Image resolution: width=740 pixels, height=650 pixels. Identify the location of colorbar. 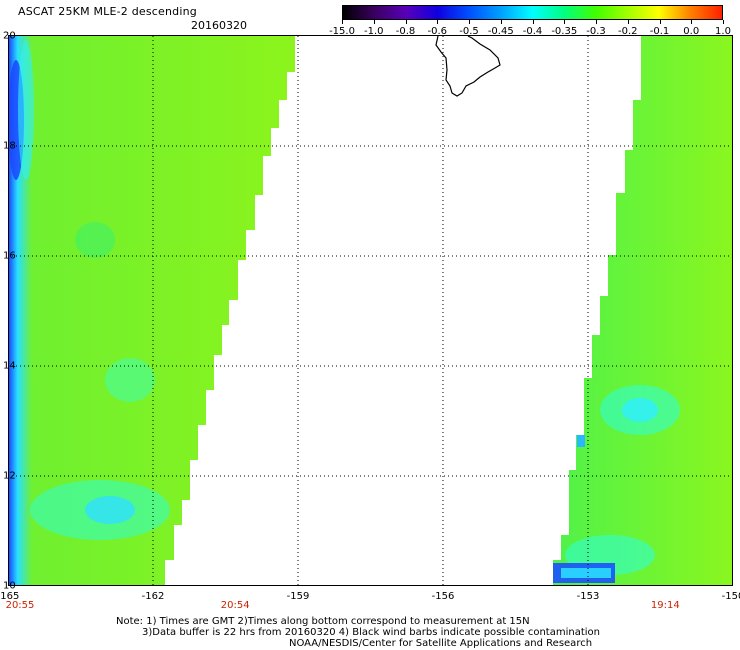
(532, 12).